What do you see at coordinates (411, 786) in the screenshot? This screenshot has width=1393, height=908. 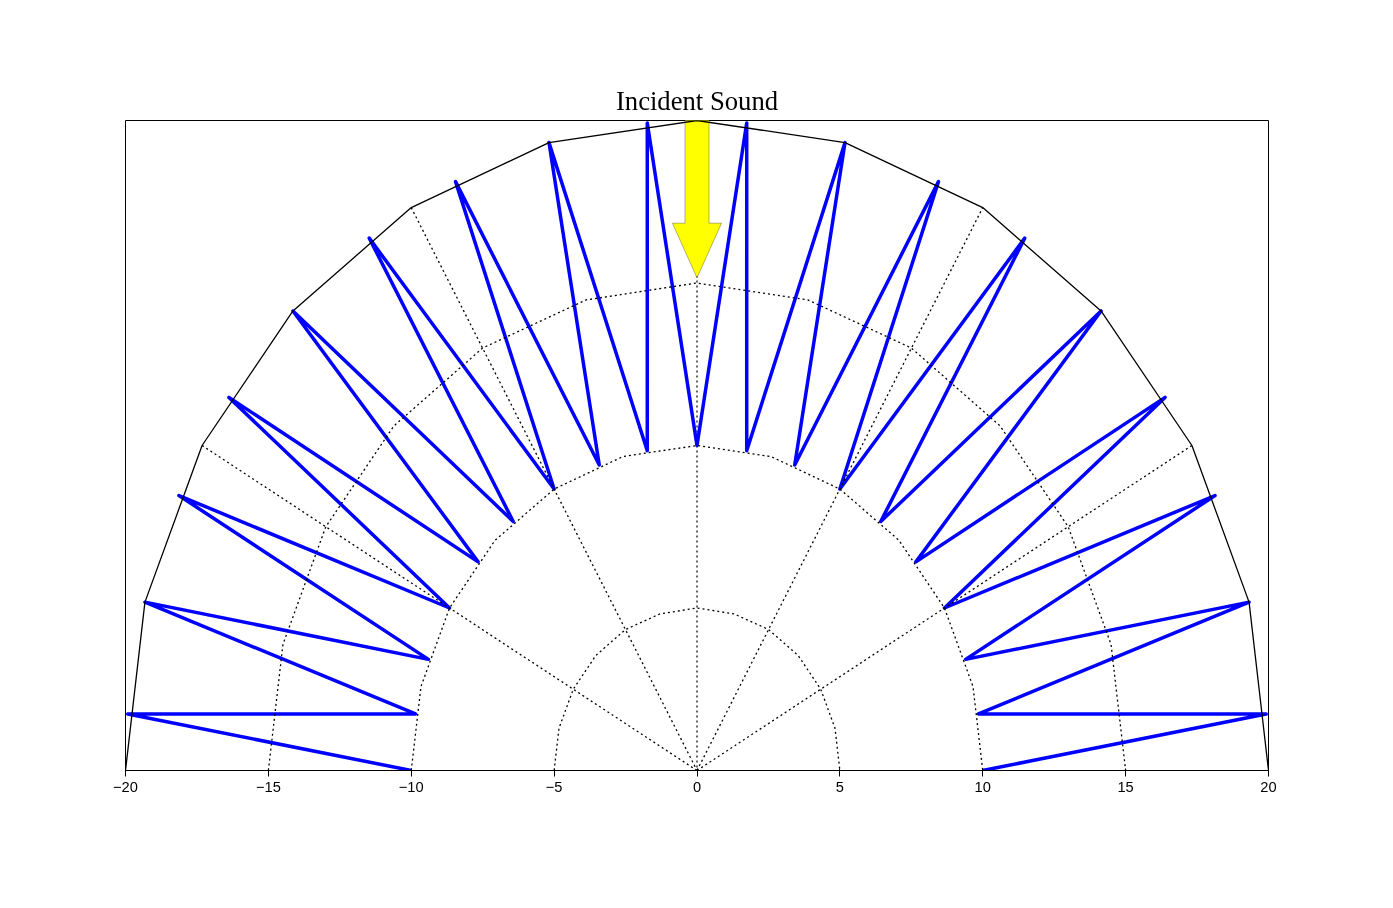 I see `x-tick-label: −10` at bounding box center [411, 786].